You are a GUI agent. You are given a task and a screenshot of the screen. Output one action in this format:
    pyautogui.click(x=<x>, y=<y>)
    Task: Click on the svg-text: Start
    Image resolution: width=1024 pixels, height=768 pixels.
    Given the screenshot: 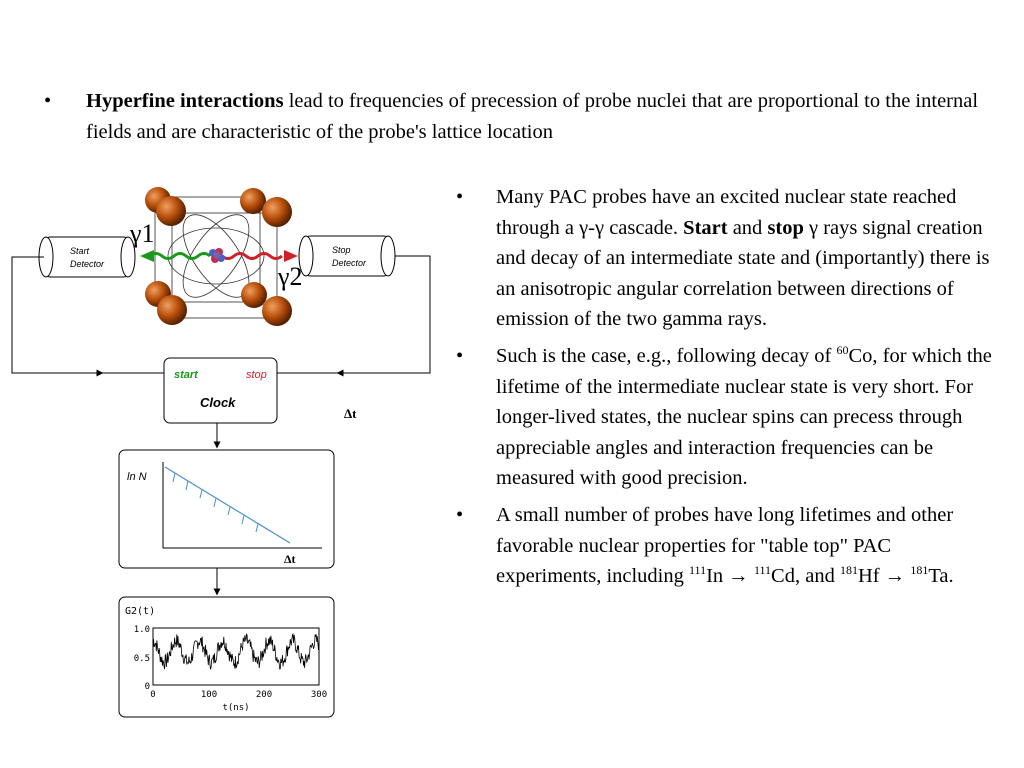 What is the action you would take?
    pyautogui.click(x=80, y=251)
    